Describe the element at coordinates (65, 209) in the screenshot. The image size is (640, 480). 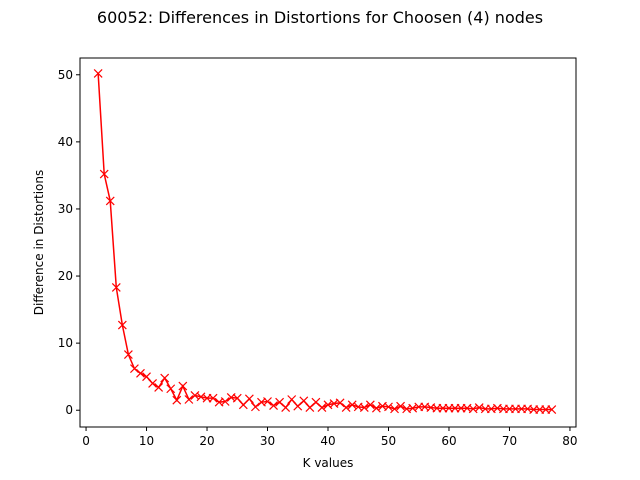
I see `y-tick-label: 30` at that location.